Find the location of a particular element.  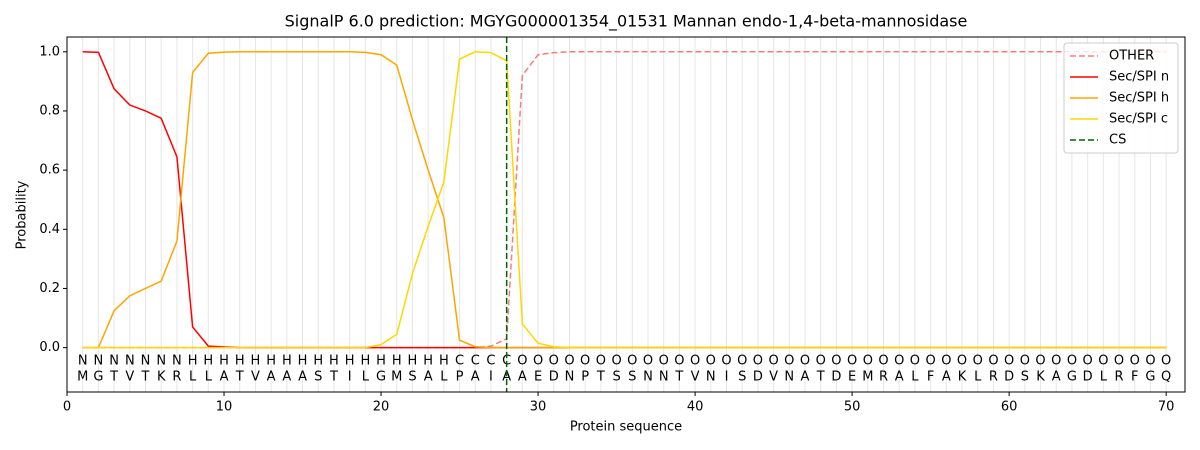

residue-label: Q is located at coordinates (1166, 377).